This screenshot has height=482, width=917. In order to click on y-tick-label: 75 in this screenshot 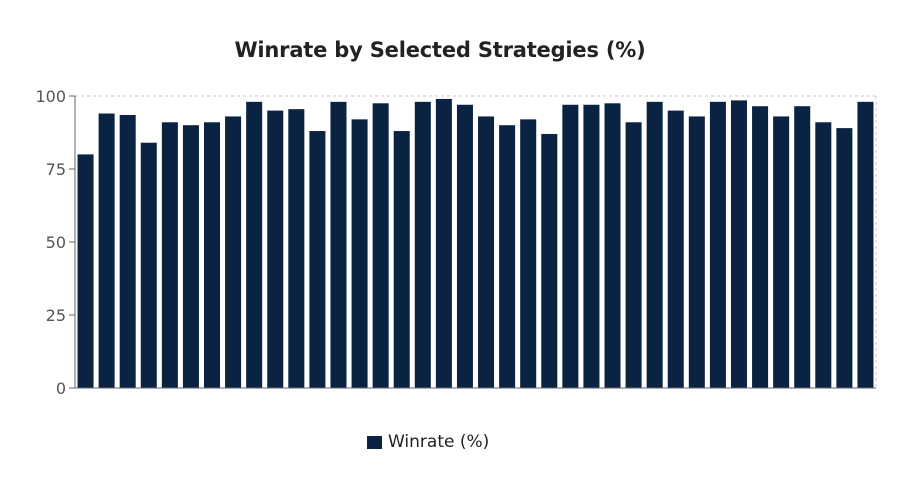, I will do `click(56, 169)`.